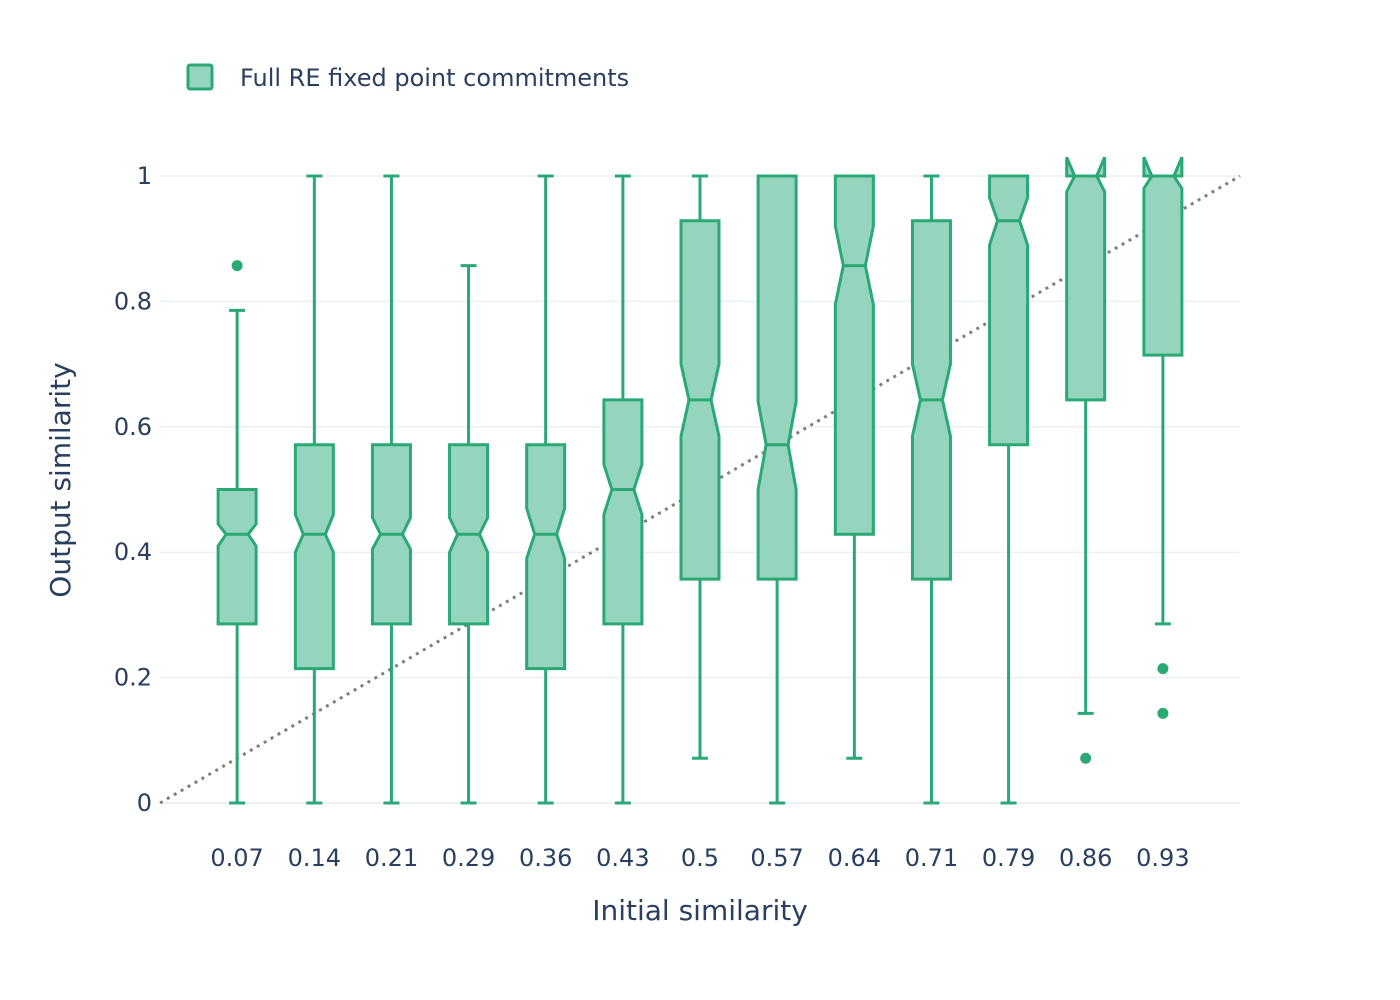 The image size is (1400, 1000). I want to click on y-axis-title: Output similarity, so click(60, 479).